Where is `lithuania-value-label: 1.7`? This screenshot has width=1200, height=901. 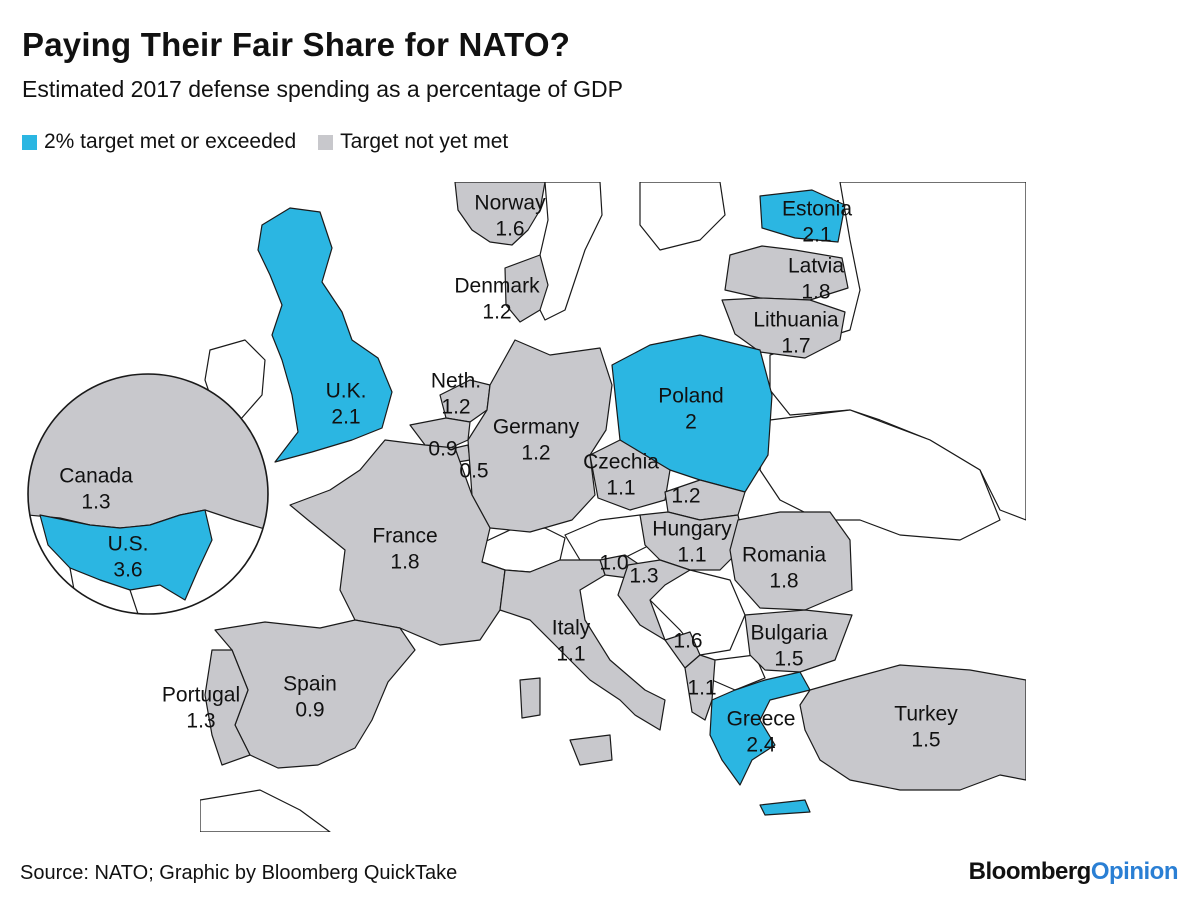 lithuania-value-label: 1.7 is located at coordinates (795, 346).